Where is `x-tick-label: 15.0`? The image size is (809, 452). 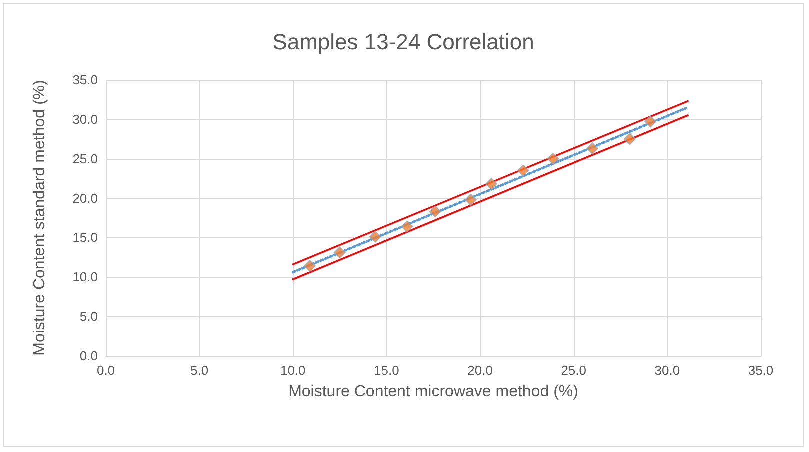
x-tick-label: 15.0 is located at coordinates (387, 370).